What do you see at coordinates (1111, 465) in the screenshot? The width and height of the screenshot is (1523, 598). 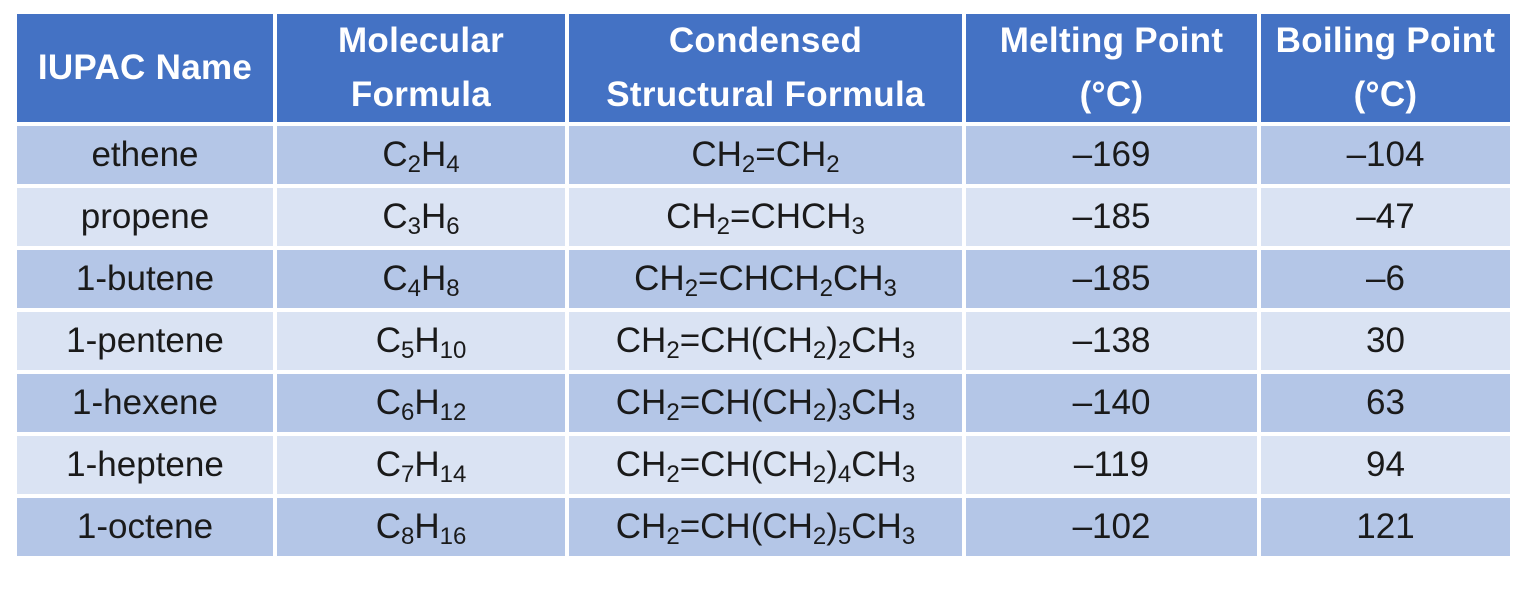 I see `cell-melting-point: –119` at bounding box center [1111, 465].